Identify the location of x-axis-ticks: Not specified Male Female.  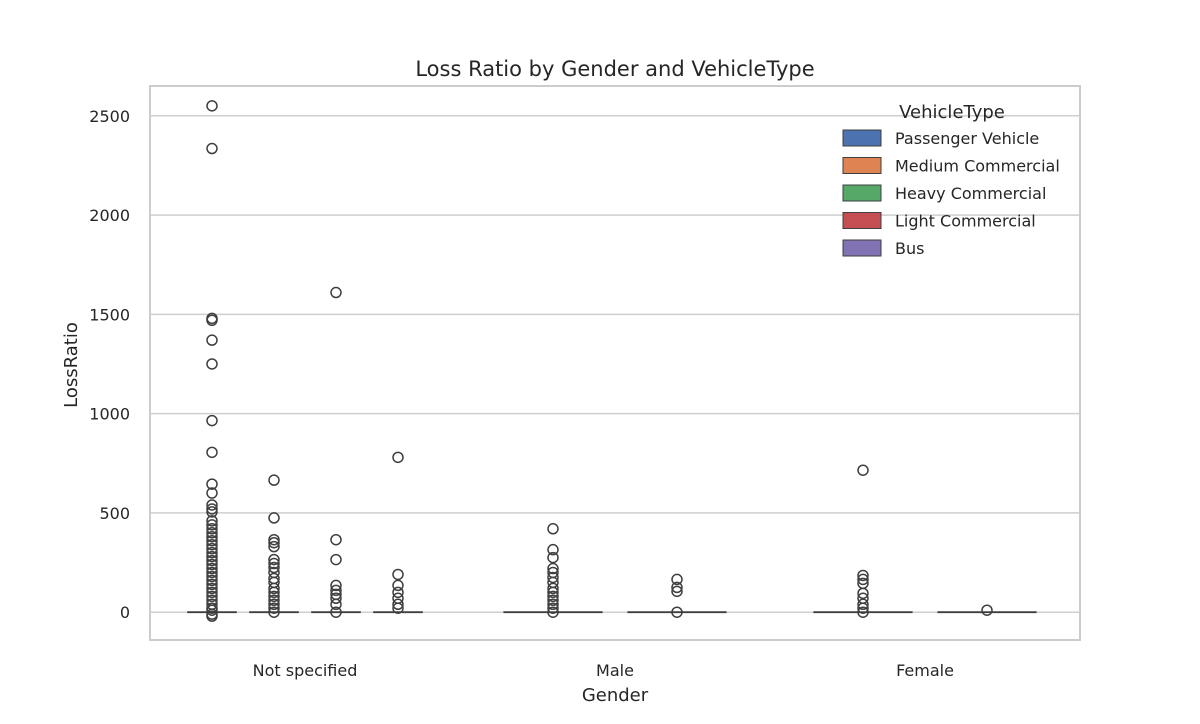
(603, 670).